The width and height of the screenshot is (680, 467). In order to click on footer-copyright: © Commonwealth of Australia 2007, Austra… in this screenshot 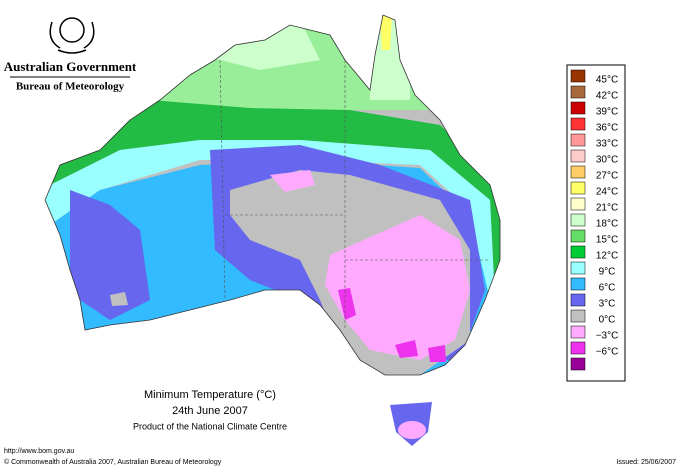, I will do `click(113, 462)`.